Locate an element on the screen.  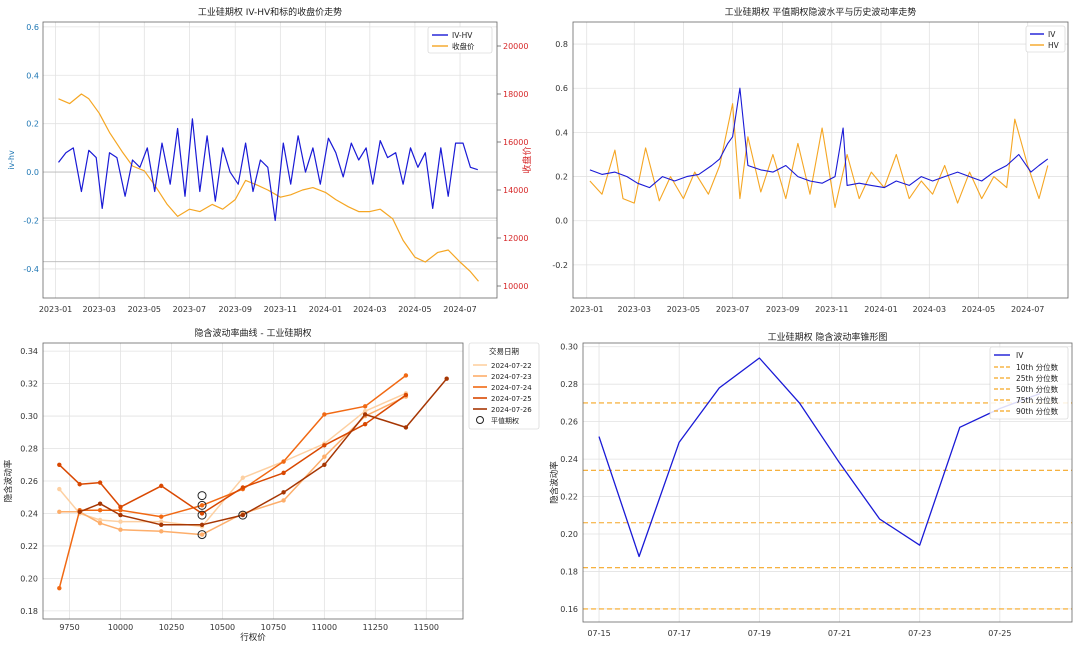
legend-label-hv: HV is located at coordinates (1054, 45).